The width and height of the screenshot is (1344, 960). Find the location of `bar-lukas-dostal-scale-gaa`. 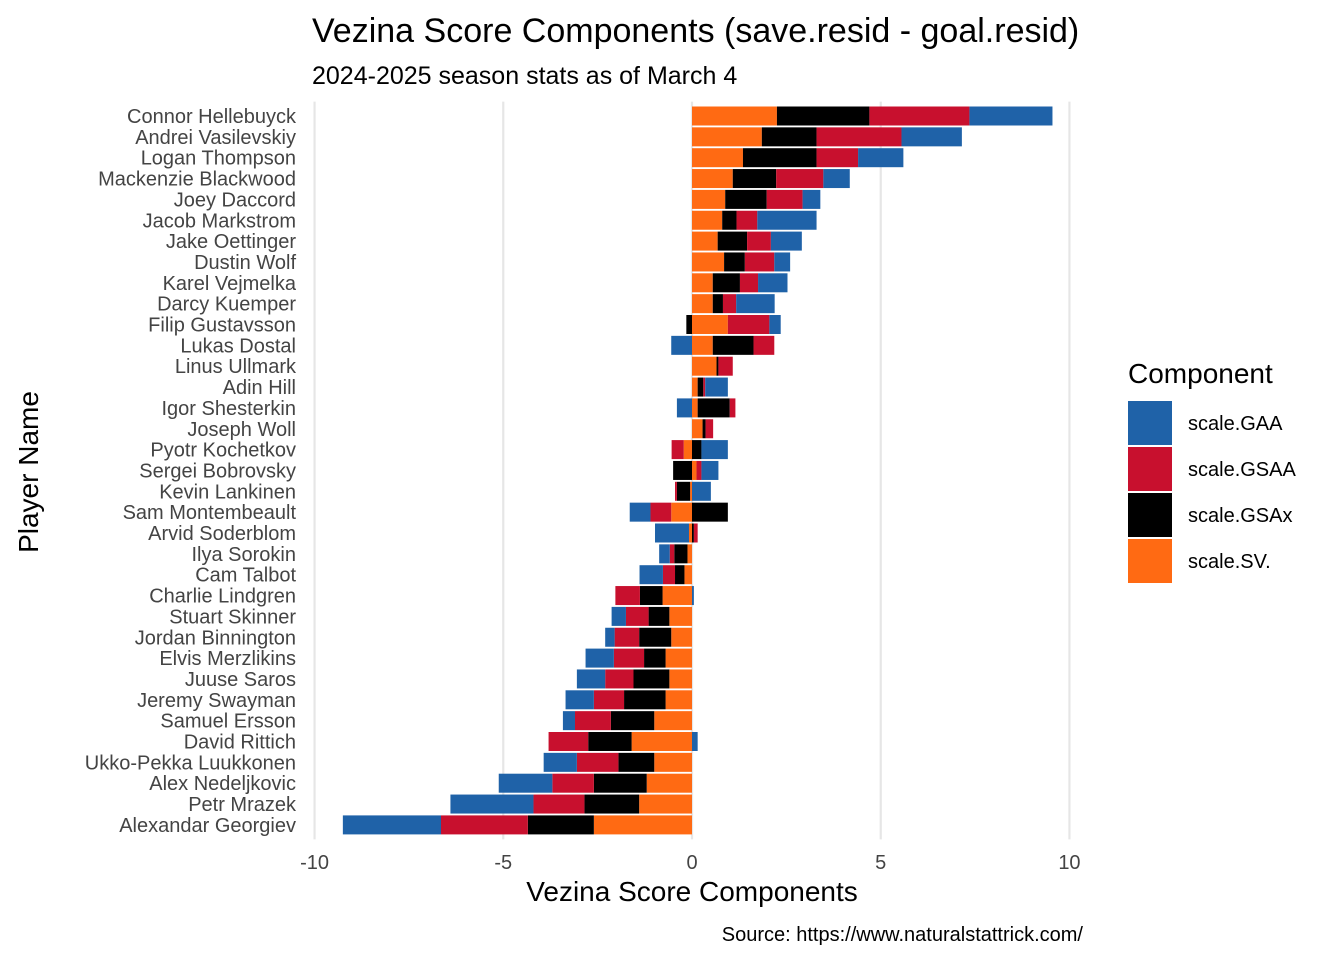

bar-lukas-dostal-scale-gaa is located at coordinates (681, 345).